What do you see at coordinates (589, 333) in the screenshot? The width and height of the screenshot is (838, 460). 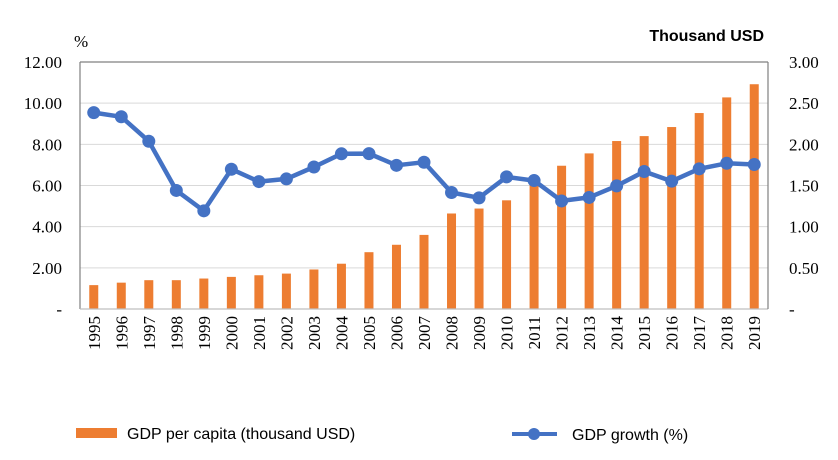 I see `x-tick-label: 2013` at bounding box center [589, 333].